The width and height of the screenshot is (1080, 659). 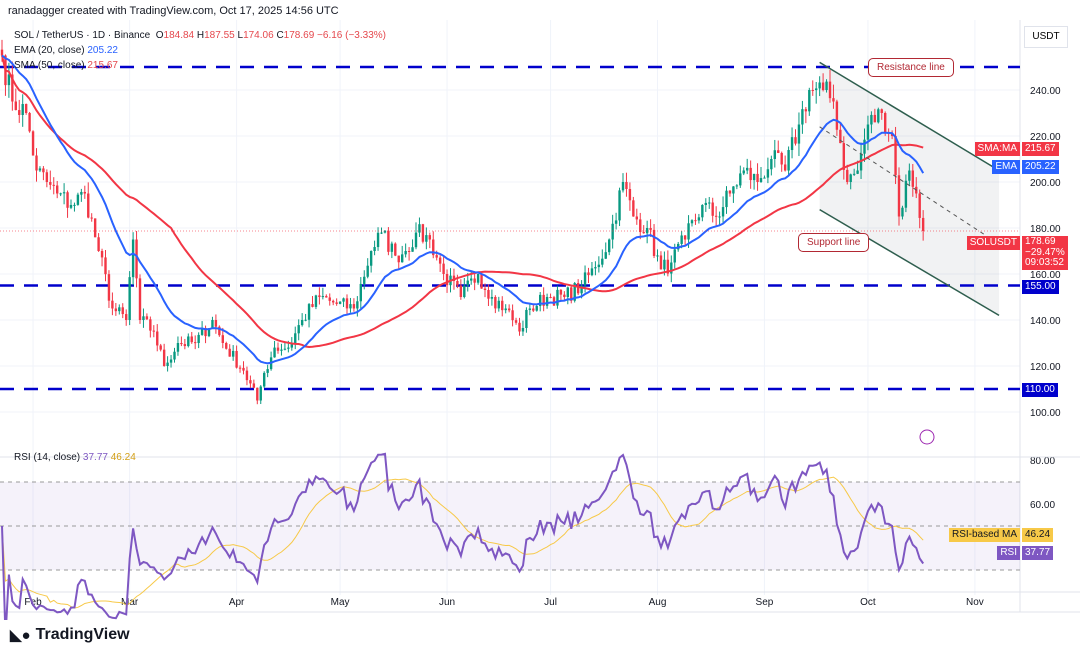 I want to click on logo-text: TradingView, so click(x=82, y=634).